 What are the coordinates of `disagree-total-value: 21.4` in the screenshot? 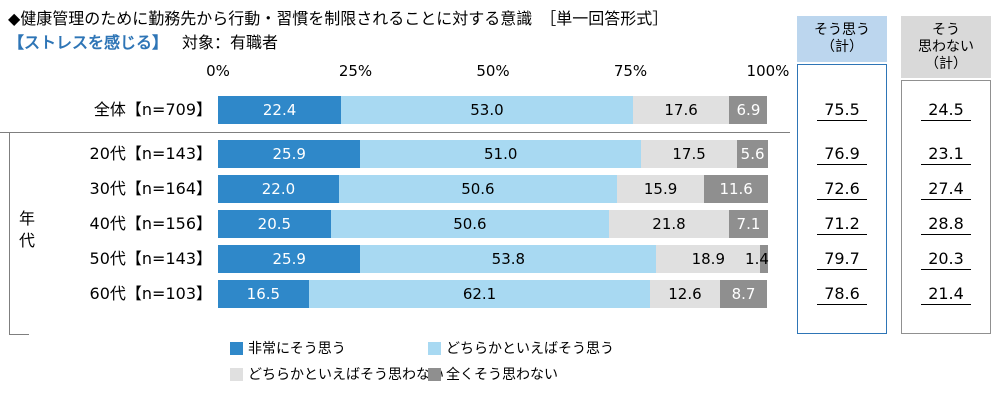 It's located at (946, 294).